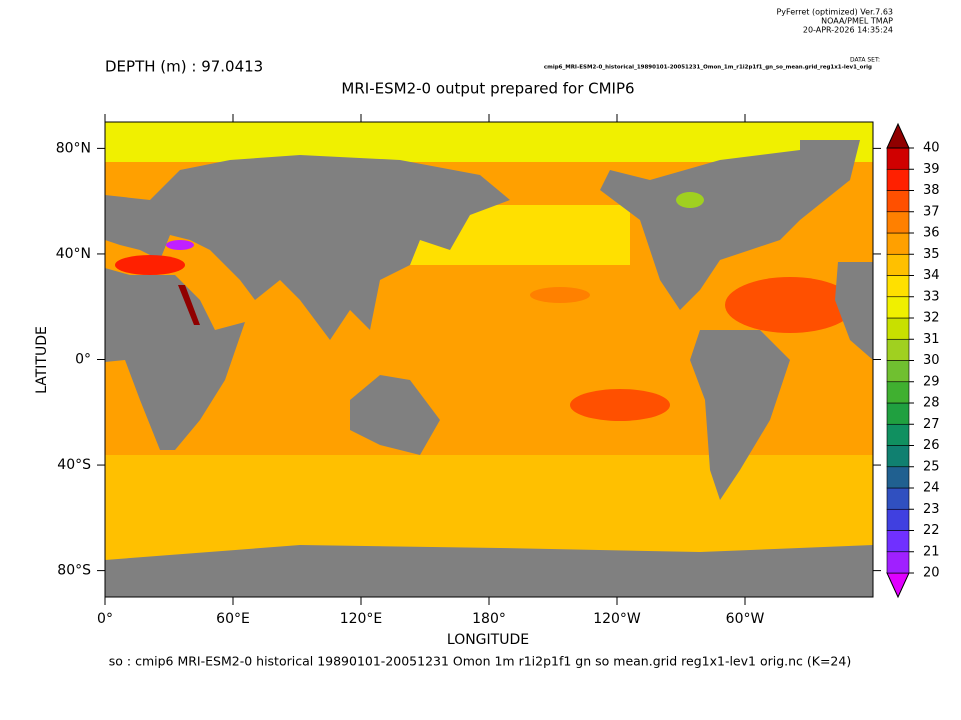 The image size is (961, 720). Describe the element at coordinates (931, 296) in the screenshot. I see `colorbar-label: 33` at that location.